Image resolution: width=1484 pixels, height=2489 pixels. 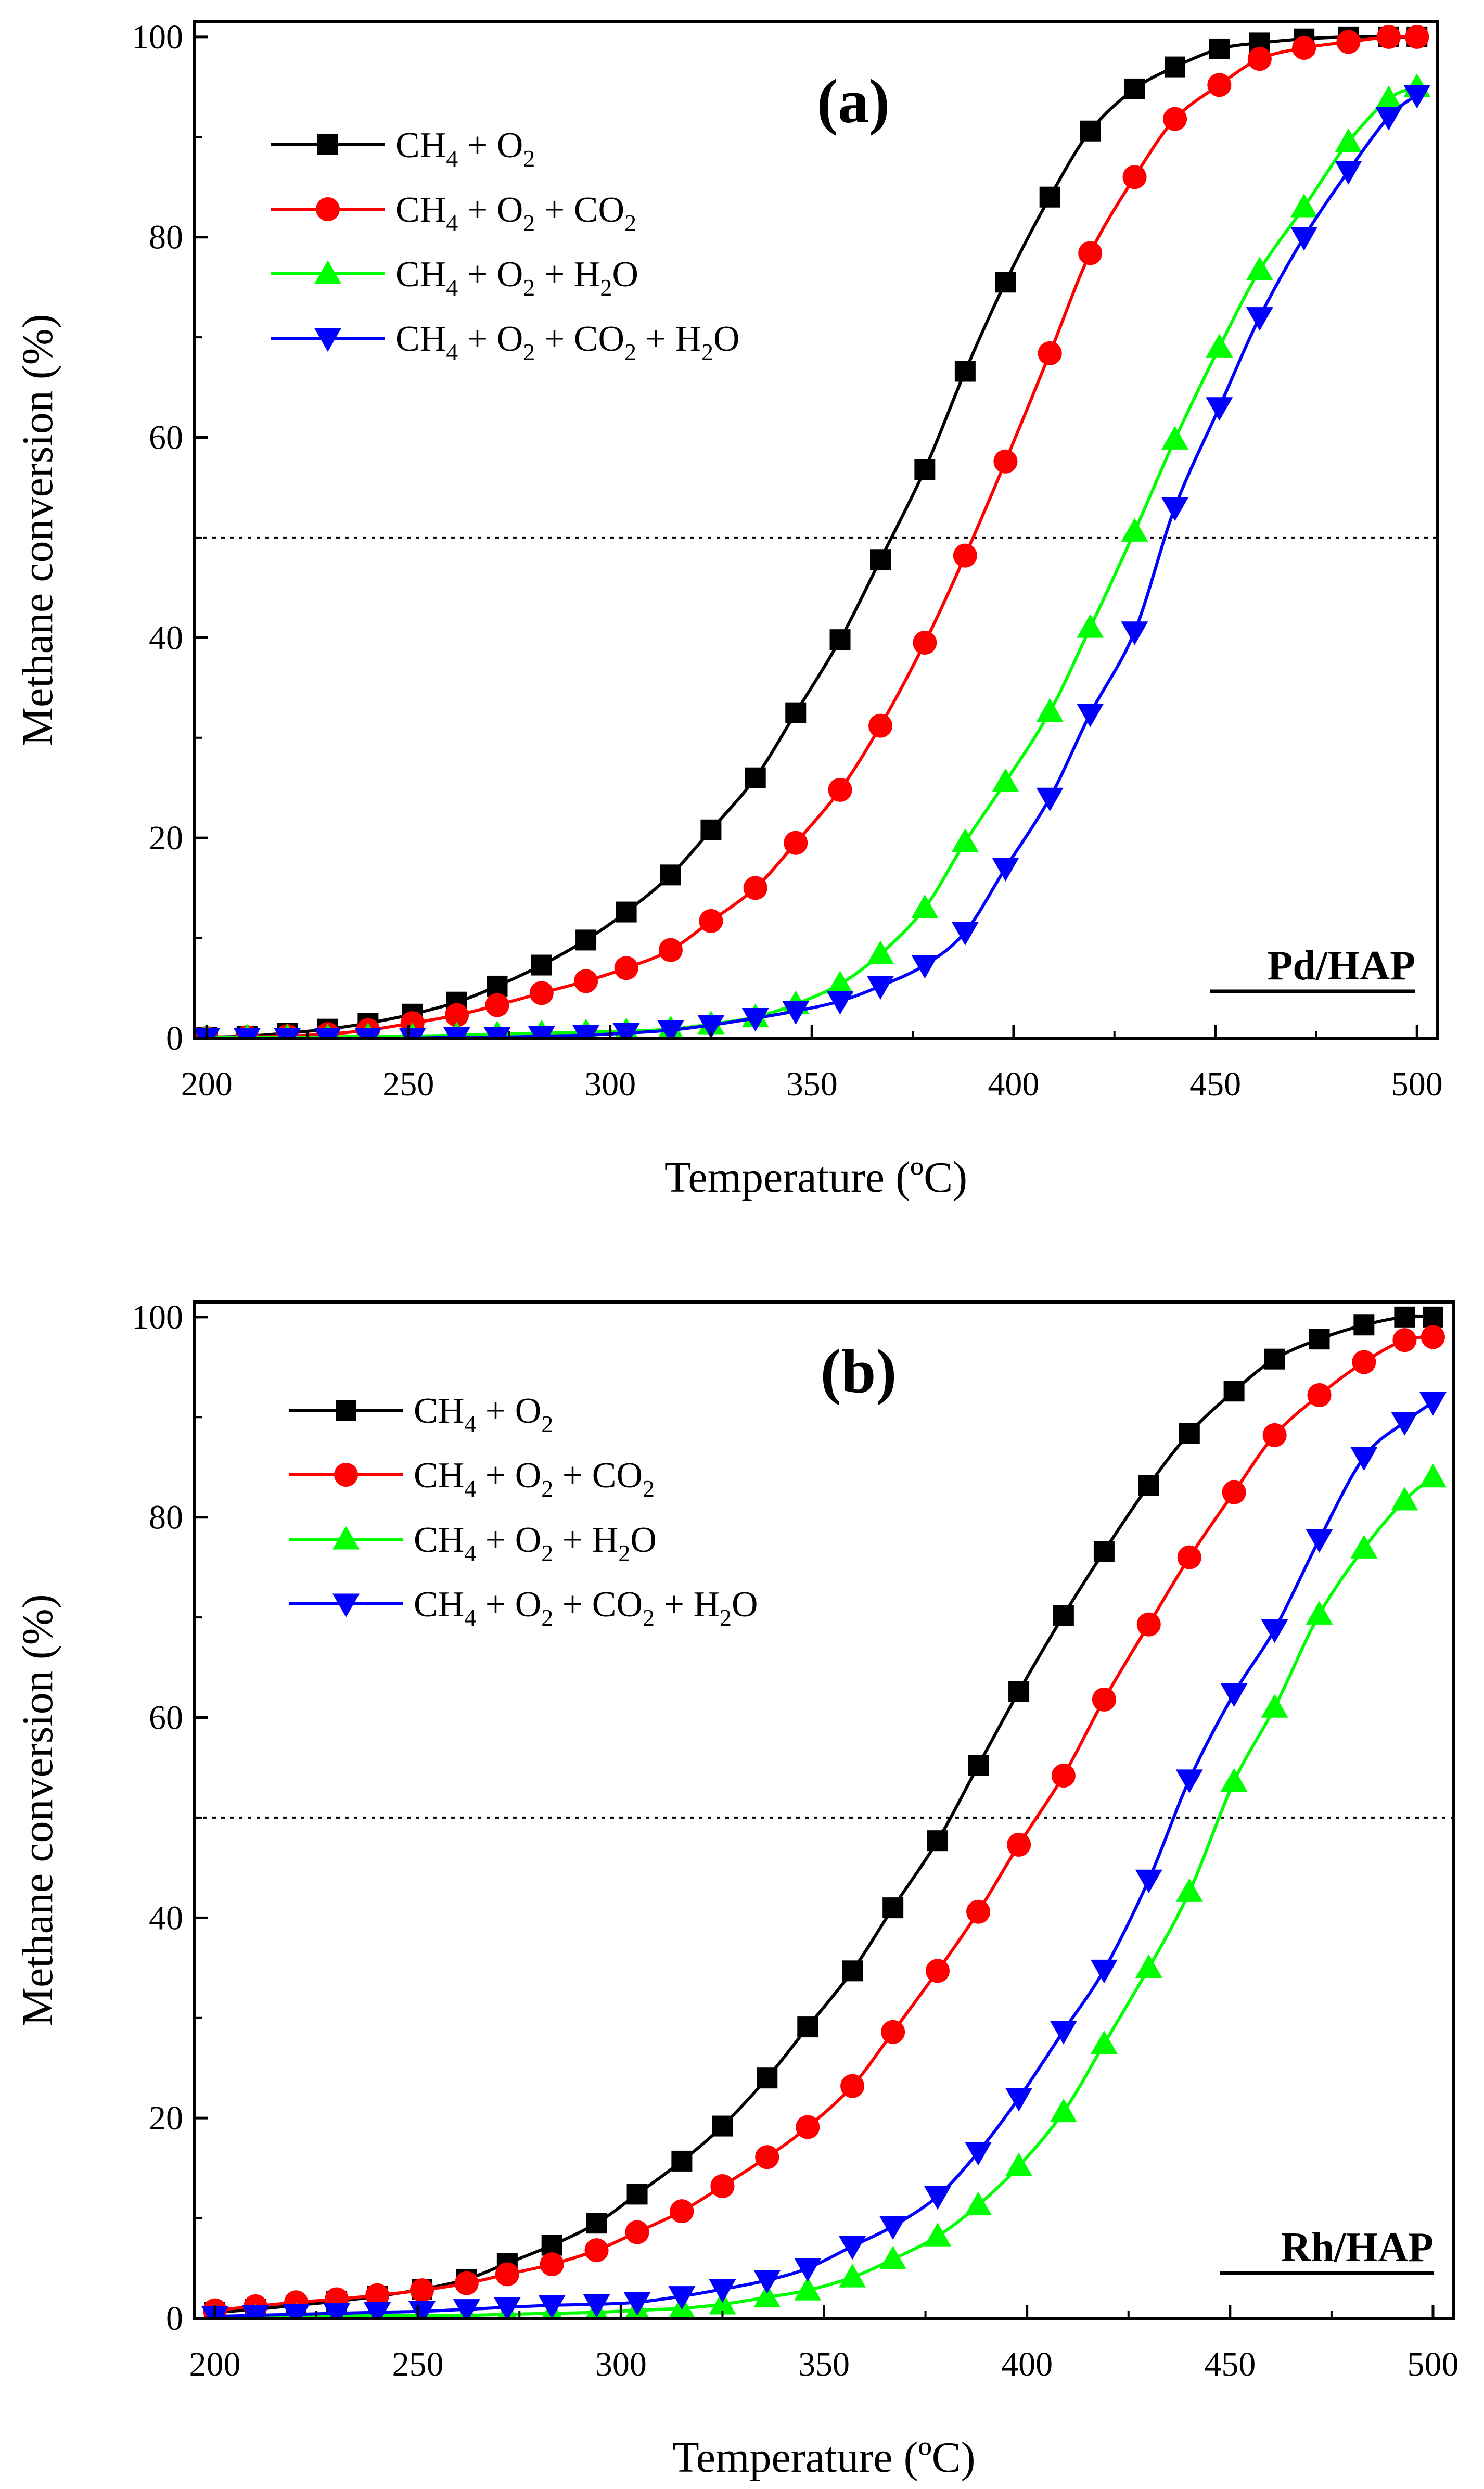 What do you see at coordinates (166, 238) in the screenshot?
I see `y-tick-label: 80` at bounding box center [166, 238].